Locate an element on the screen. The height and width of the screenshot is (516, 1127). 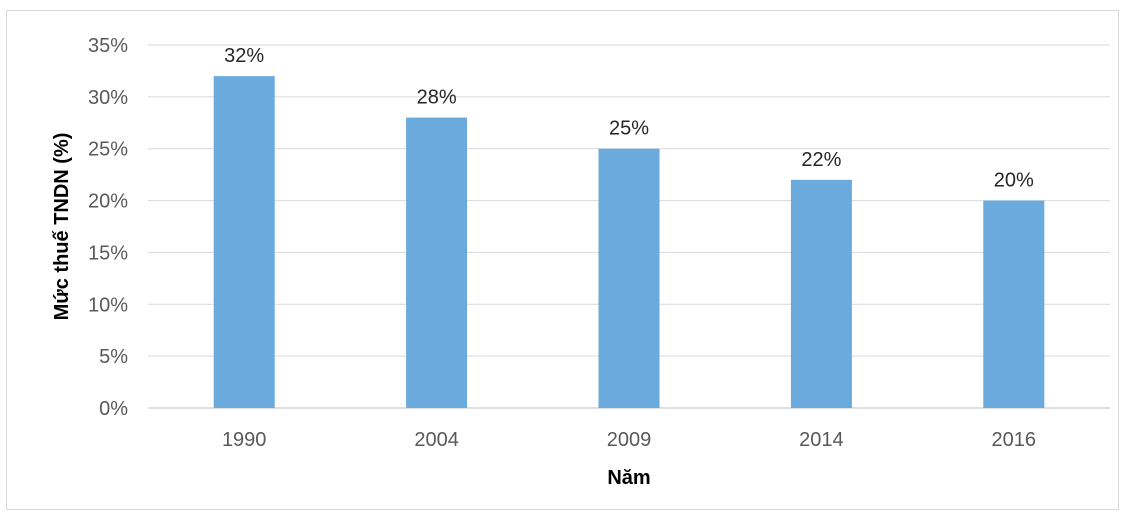
x-tick-label: 1990 is located at coordinates (244, 440).